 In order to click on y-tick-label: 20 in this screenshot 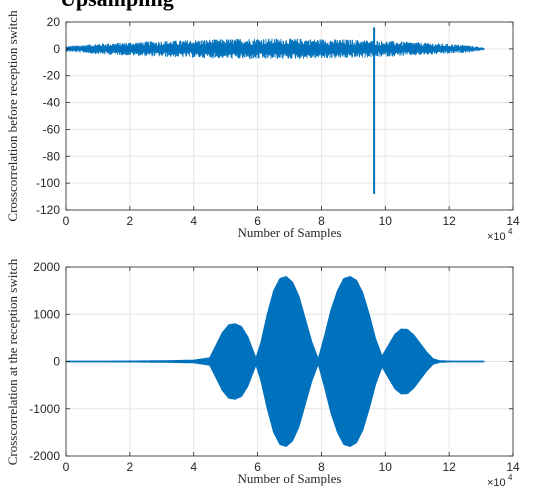, I will do `click(54, 22)`.